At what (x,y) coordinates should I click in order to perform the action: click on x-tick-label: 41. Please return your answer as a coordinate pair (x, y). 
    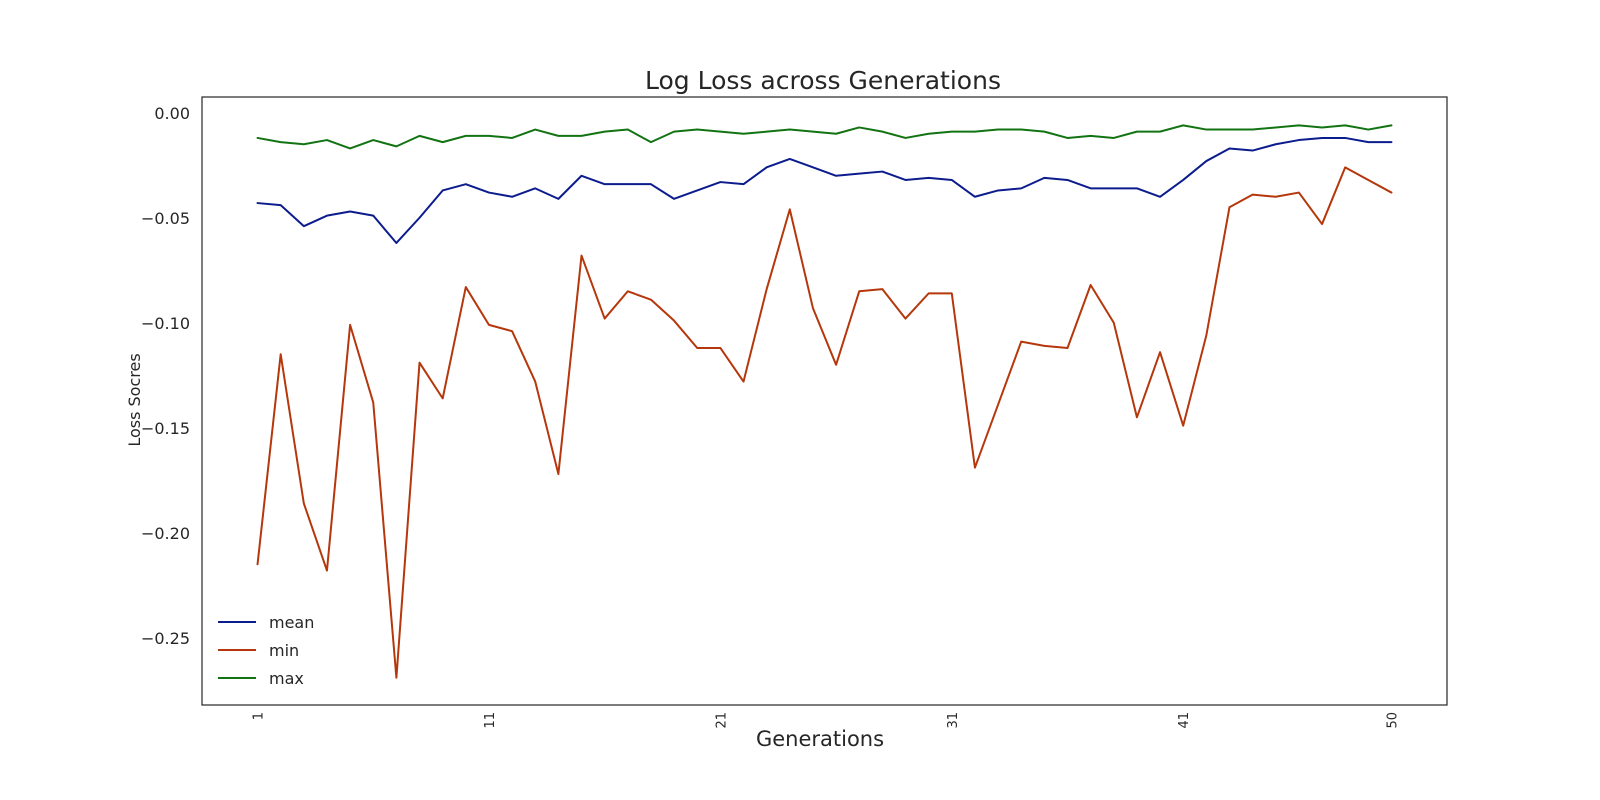
    Looking at the image, I should click on (1184, 720).